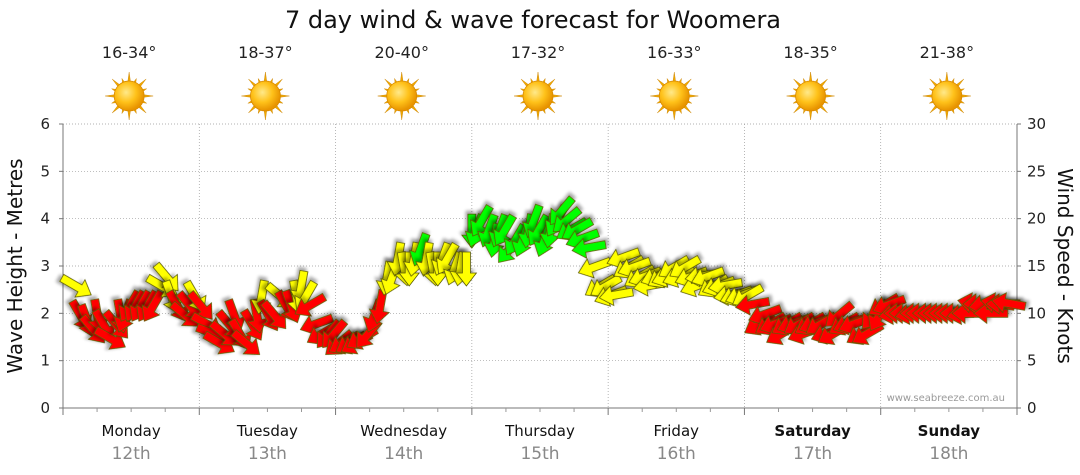 This screenshot has height=475, width=1080. What do you see at coordinates (401, 52) in the screenshot?
I see `temp-label: 20-40°` at bounding box center [401, 52].